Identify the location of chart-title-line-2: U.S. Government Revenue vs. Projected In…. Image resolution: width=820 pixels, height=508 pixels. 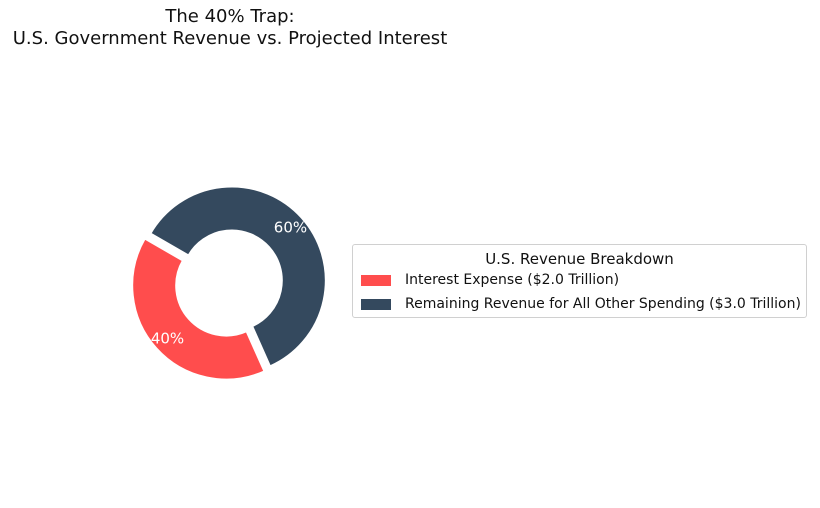
(230, 38).